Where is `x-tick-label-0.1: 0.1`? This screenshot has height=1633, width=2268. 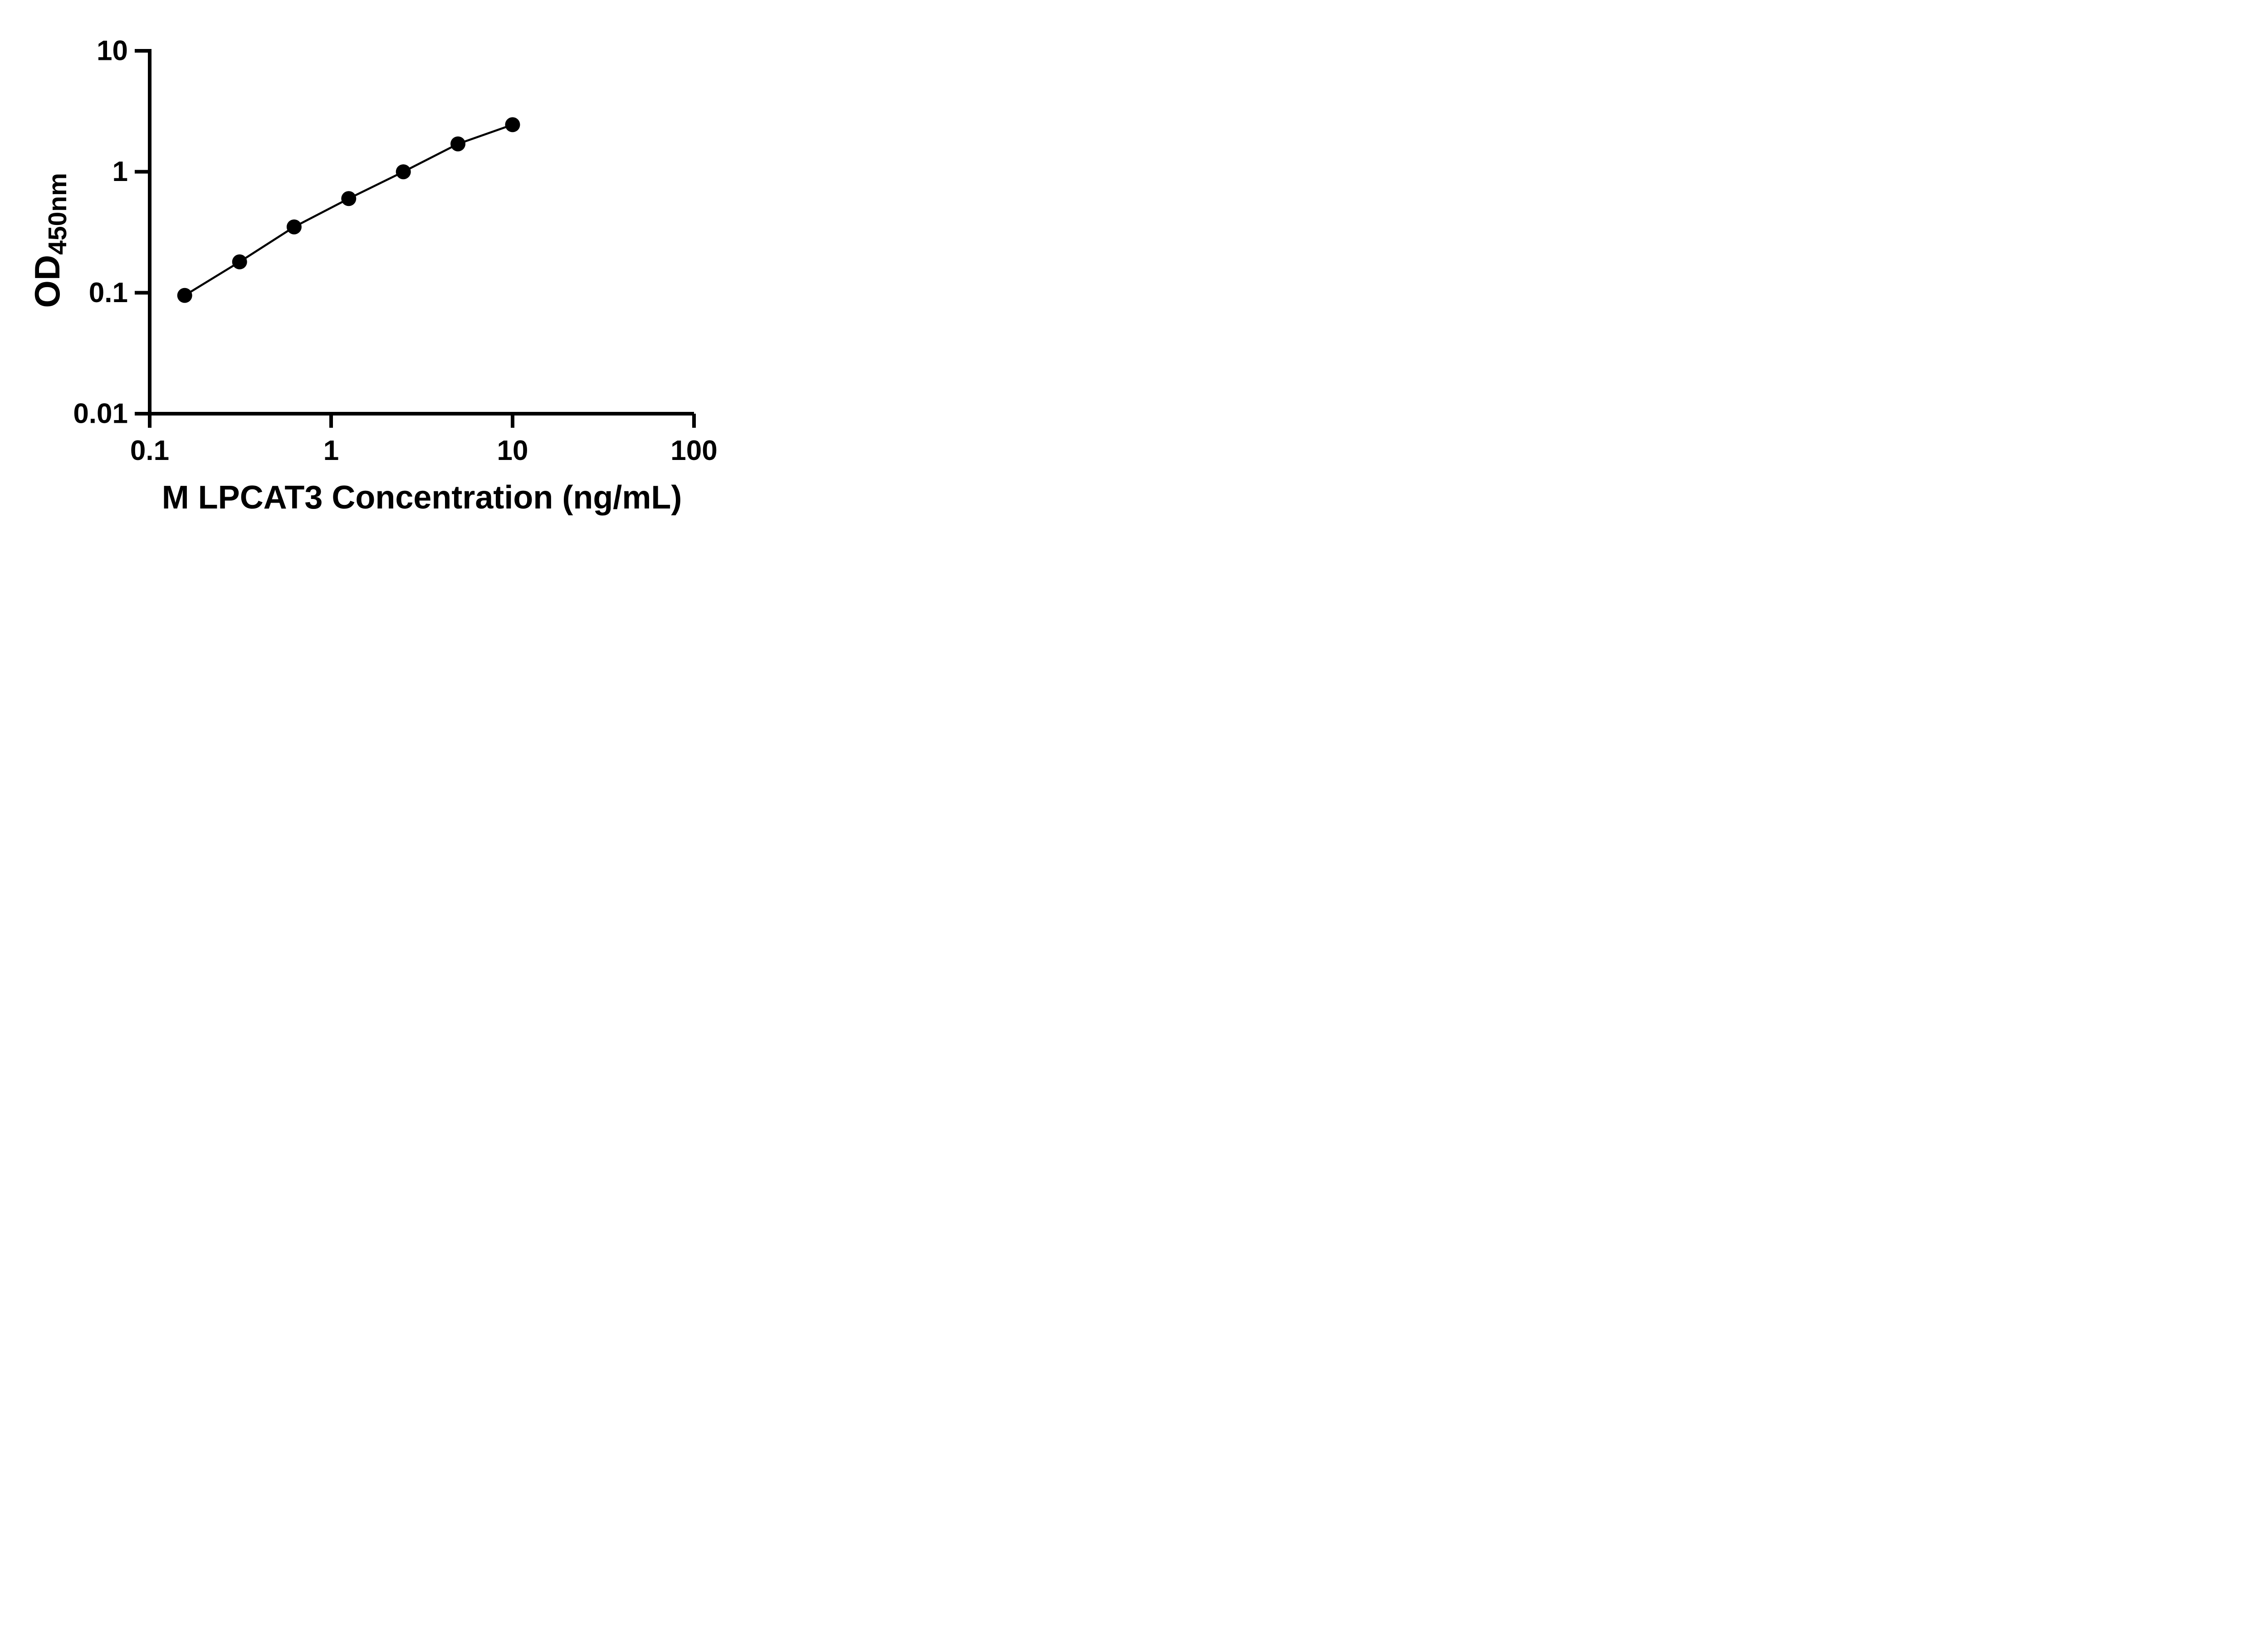 x-tick-label-0.1: 0.1 is located at coordinates (150, 450).